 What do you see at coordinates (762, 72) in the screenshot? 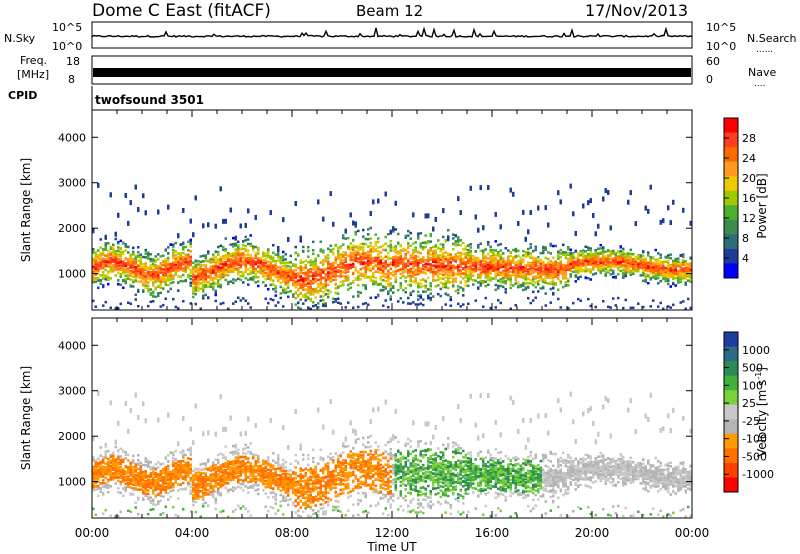
I see `nave-label: Nave` at bounding box center [762, 72].